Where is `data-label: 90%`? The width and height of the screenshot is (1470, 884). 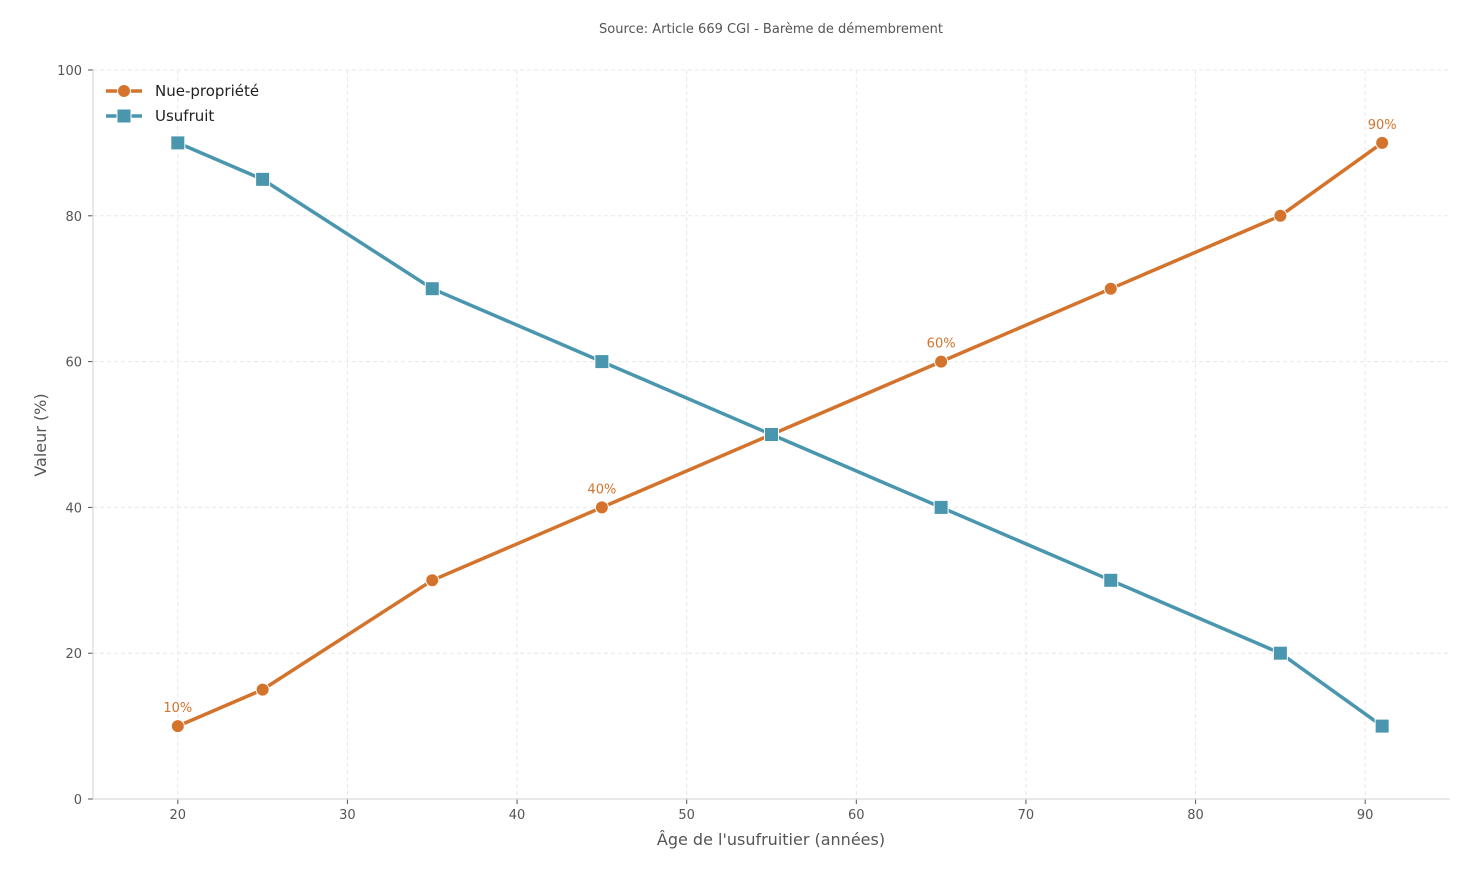
data-label: 90% is located at coordinates (1382, 125).